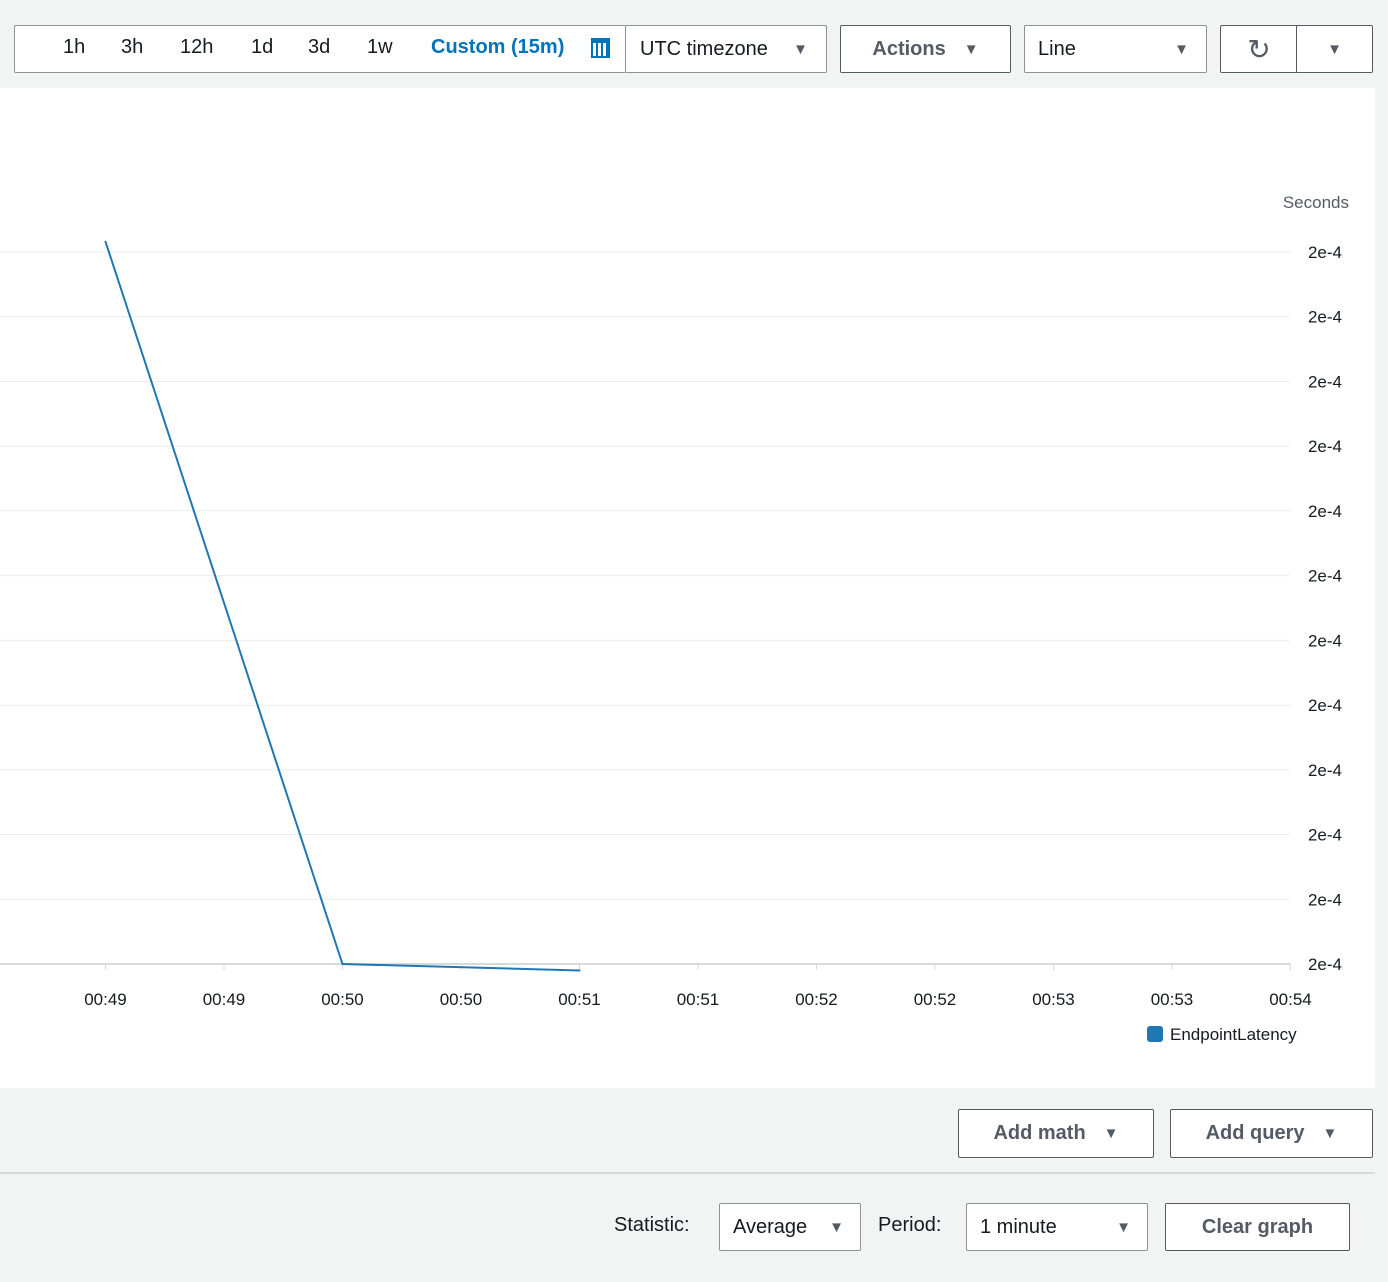 Image resolution: width=1388 pixels, height=1282 pixels. What do you see at coordinates (197, 47) in the screenshot?
I see `range-12h: 12h` at bounding box center [197, 47].